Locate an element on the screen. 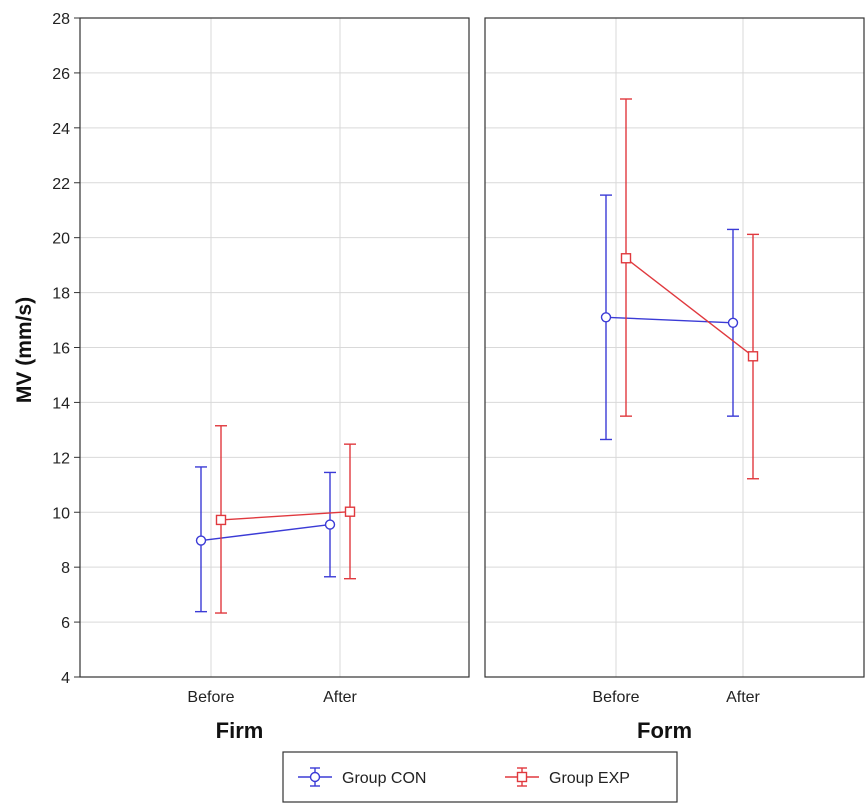 The width and height of the screenshot is (865, 803). y-axis-title: MV (mm/s) is located at coordinates (24, 350).